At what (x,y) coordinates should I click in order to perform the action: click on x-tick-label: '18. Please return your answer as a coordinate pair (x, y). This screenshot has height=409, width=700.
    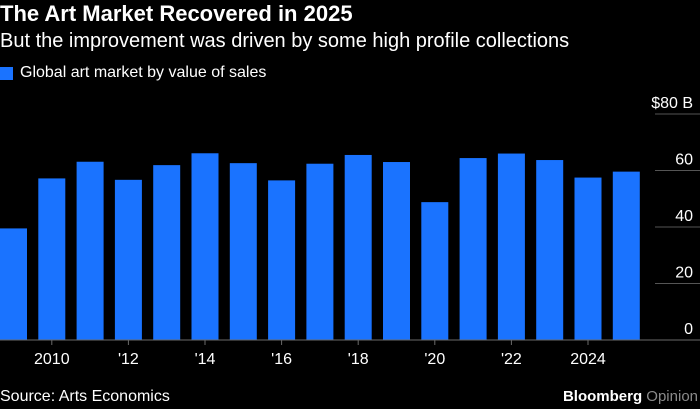
    Looking at the image, I should click on (358, 359).